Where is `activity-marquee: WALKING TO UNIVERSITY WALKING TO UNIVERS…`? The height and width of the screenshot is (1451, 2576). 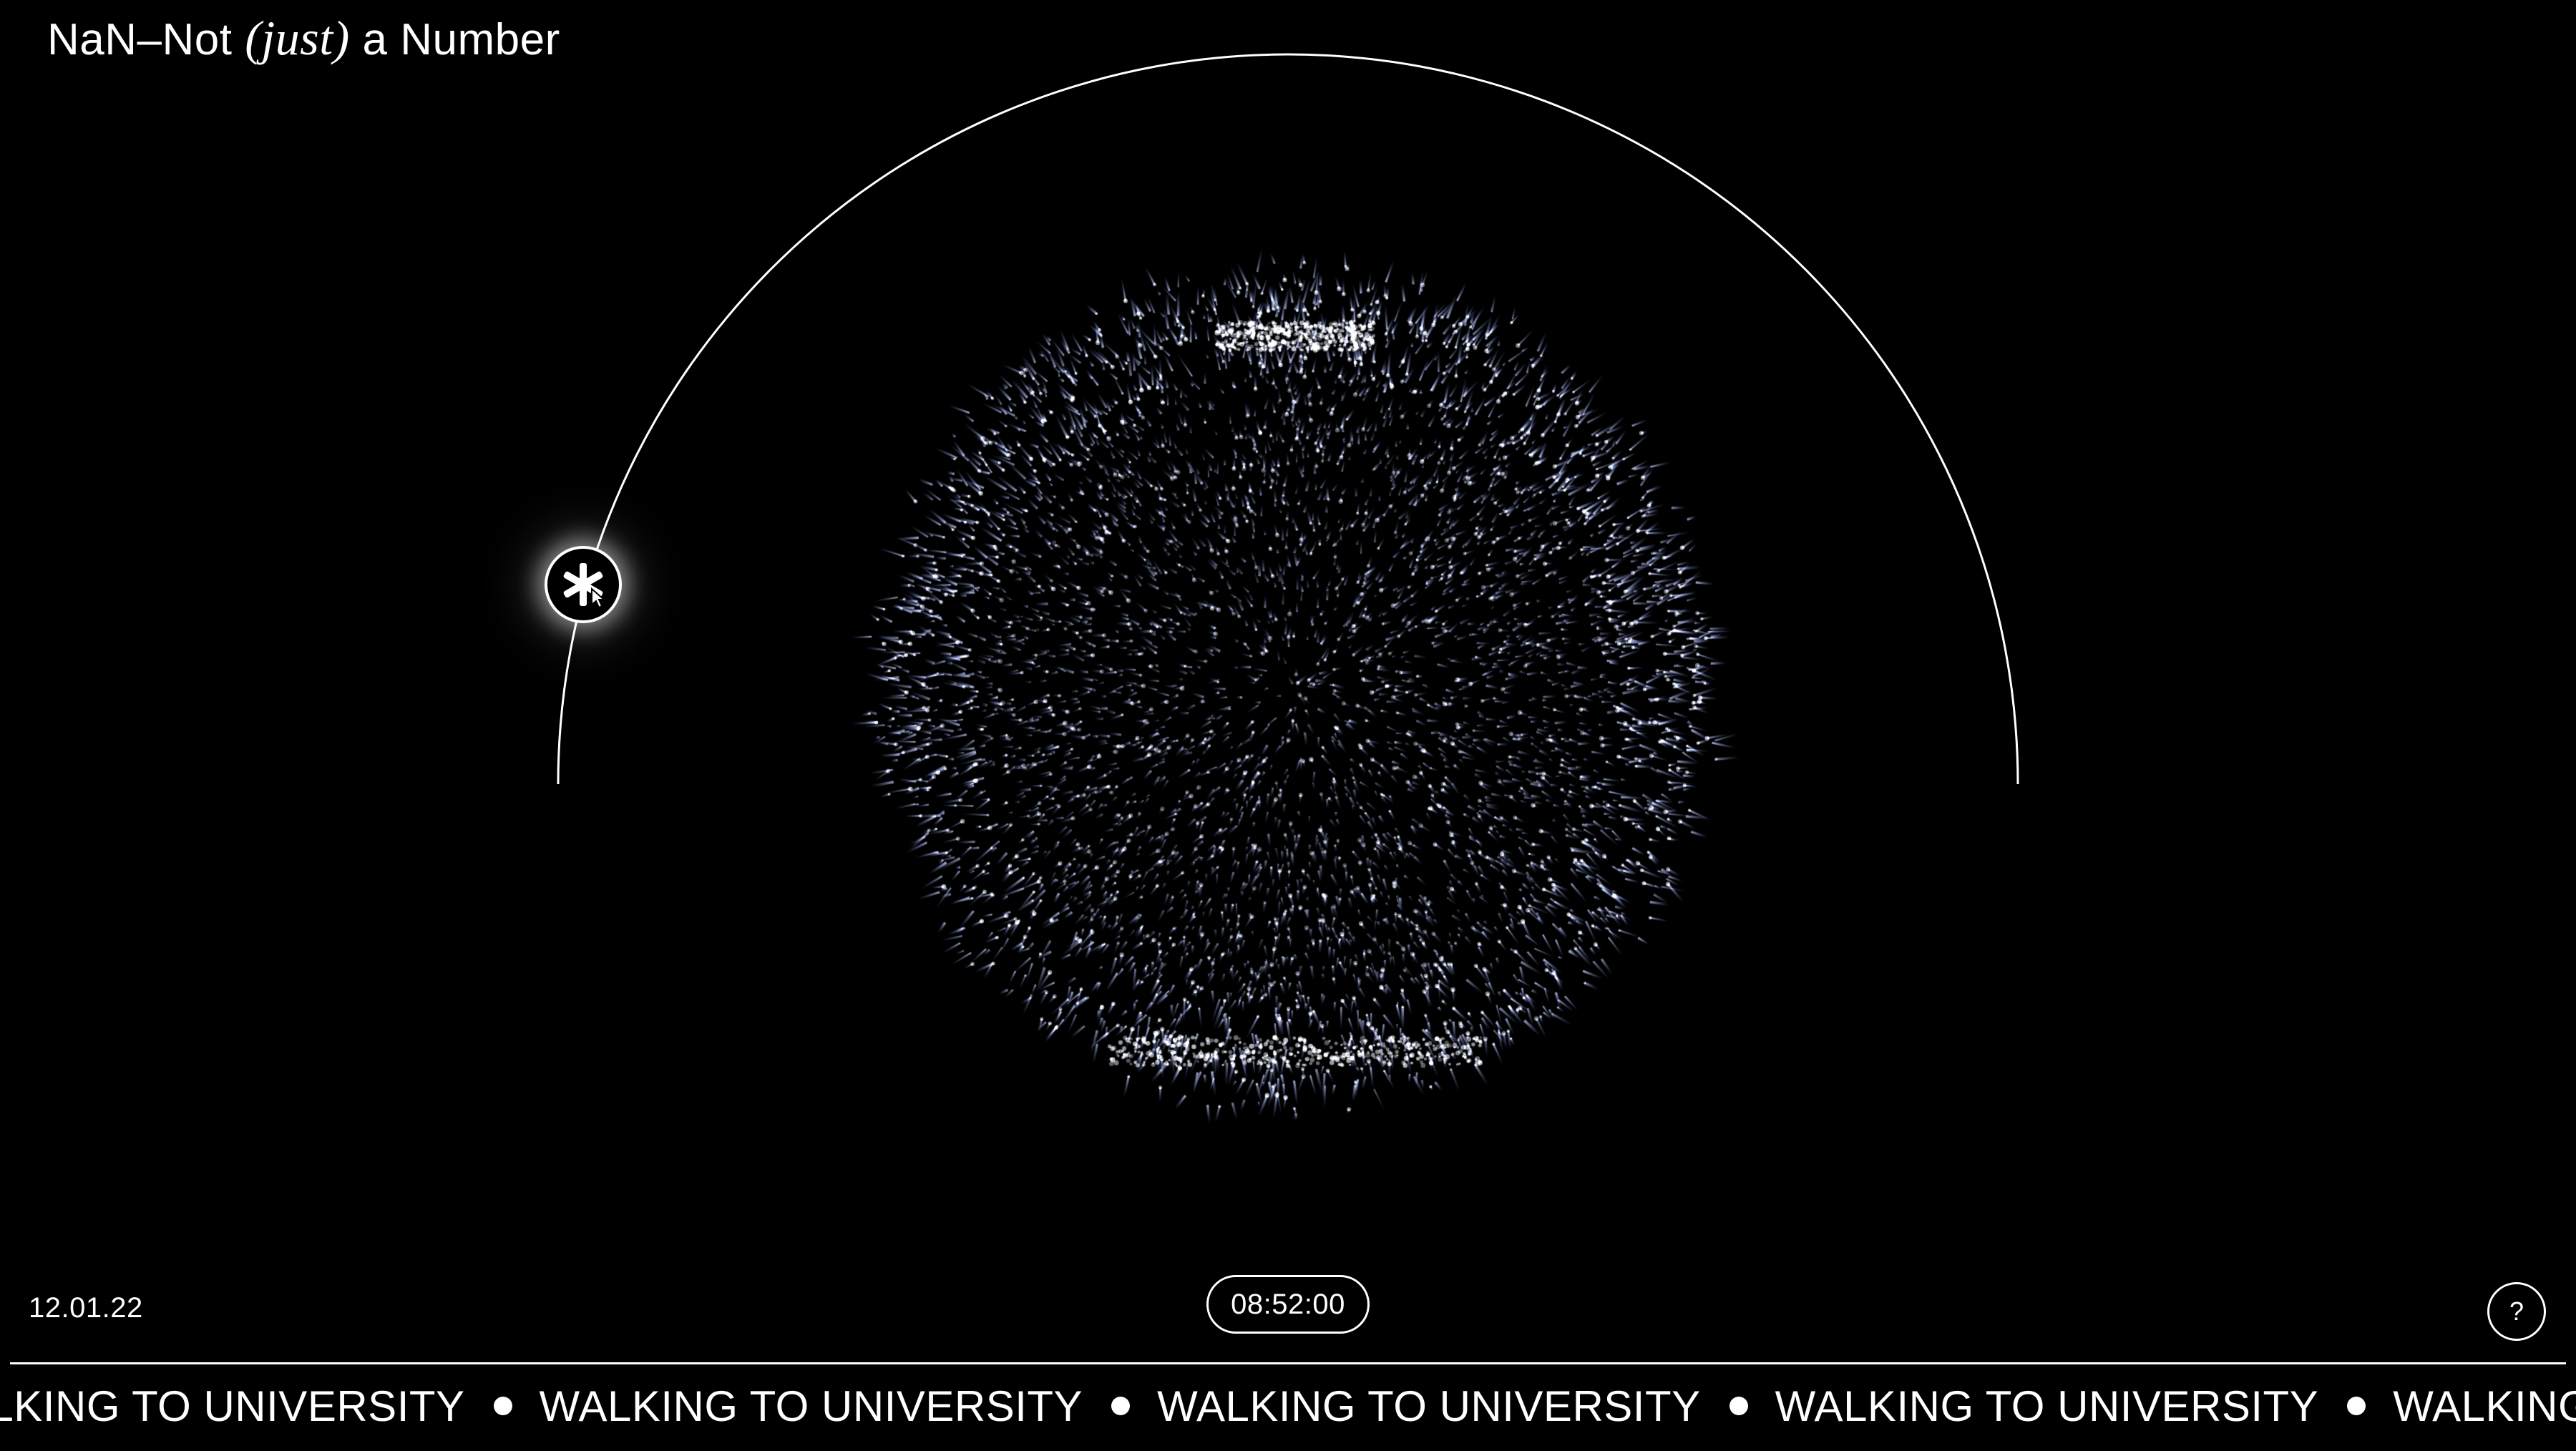 activity-marquee: WALKING TO UNIVERSITY WALKING TO UNIVERS… is located at coordinates (1288, 1409).